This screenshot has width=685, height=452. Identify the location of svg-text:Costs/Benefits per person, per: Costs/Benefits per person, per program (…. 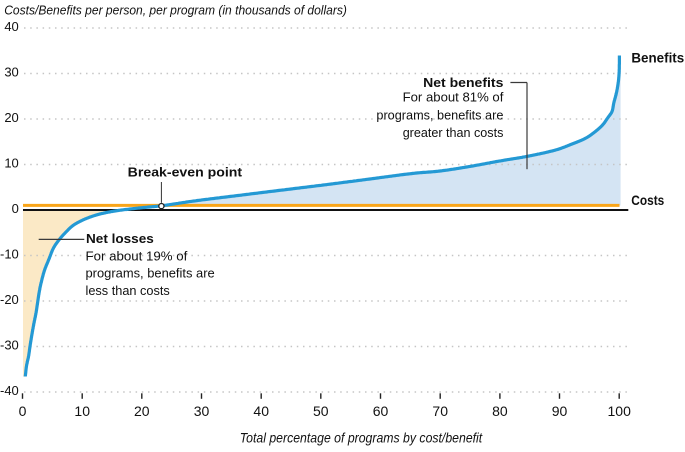
(175, 10).